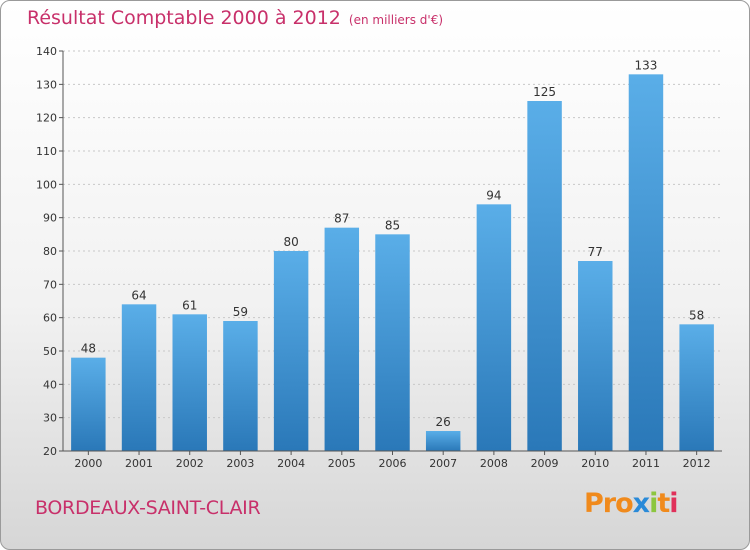 The height and width of the screenshot is (550, 750). What do you see at coordinates (46, 51) in the screenshot?
I see `y-tick-label: 140` at bounding box center [46, 51].